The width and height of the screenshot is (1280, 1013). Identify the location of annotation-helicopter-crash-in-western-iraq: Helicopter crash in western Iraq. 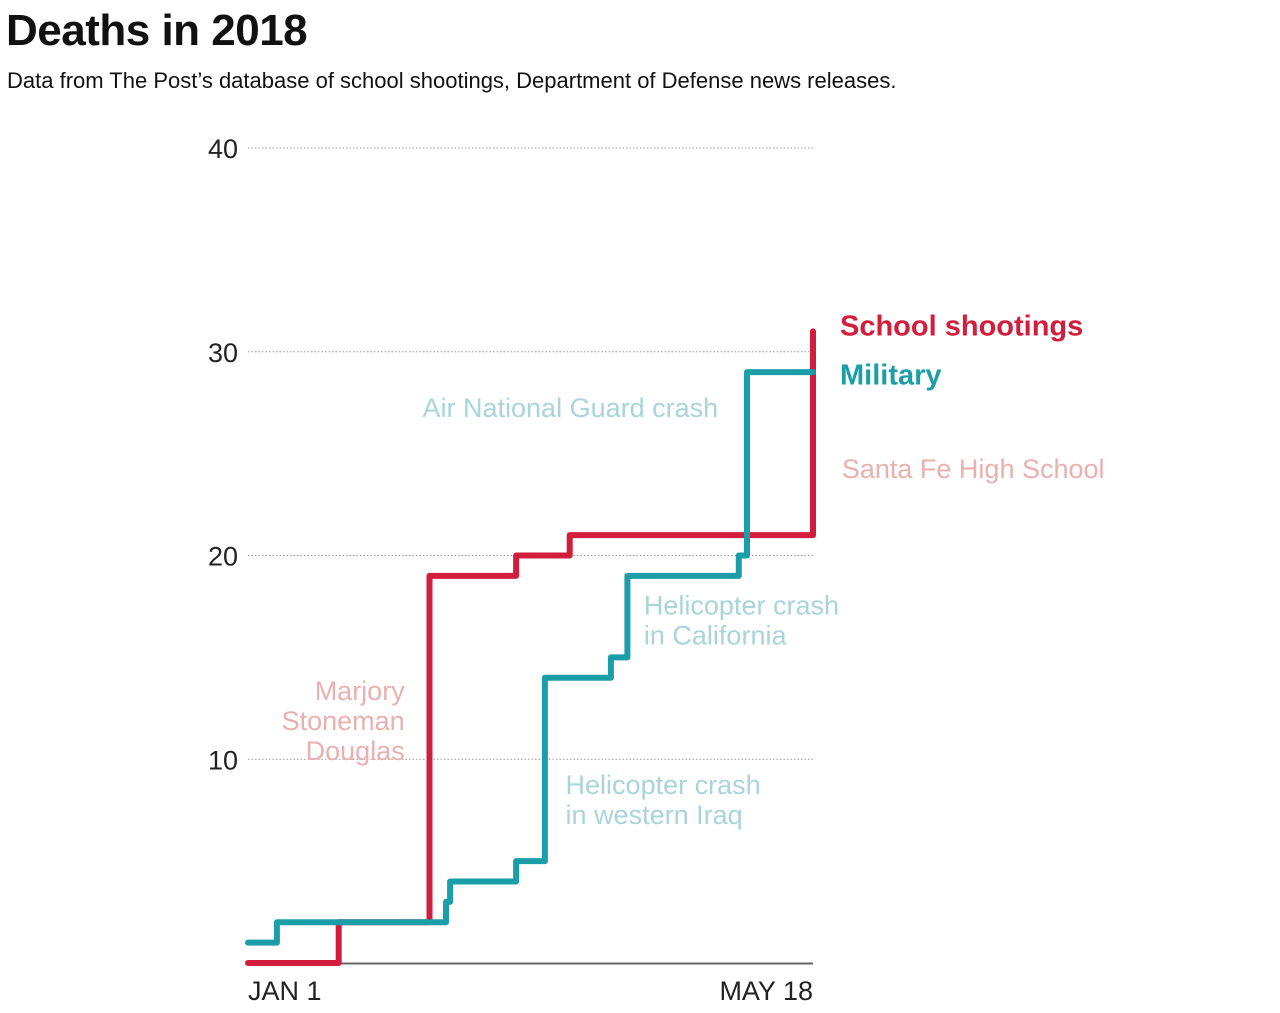
(663, 800).